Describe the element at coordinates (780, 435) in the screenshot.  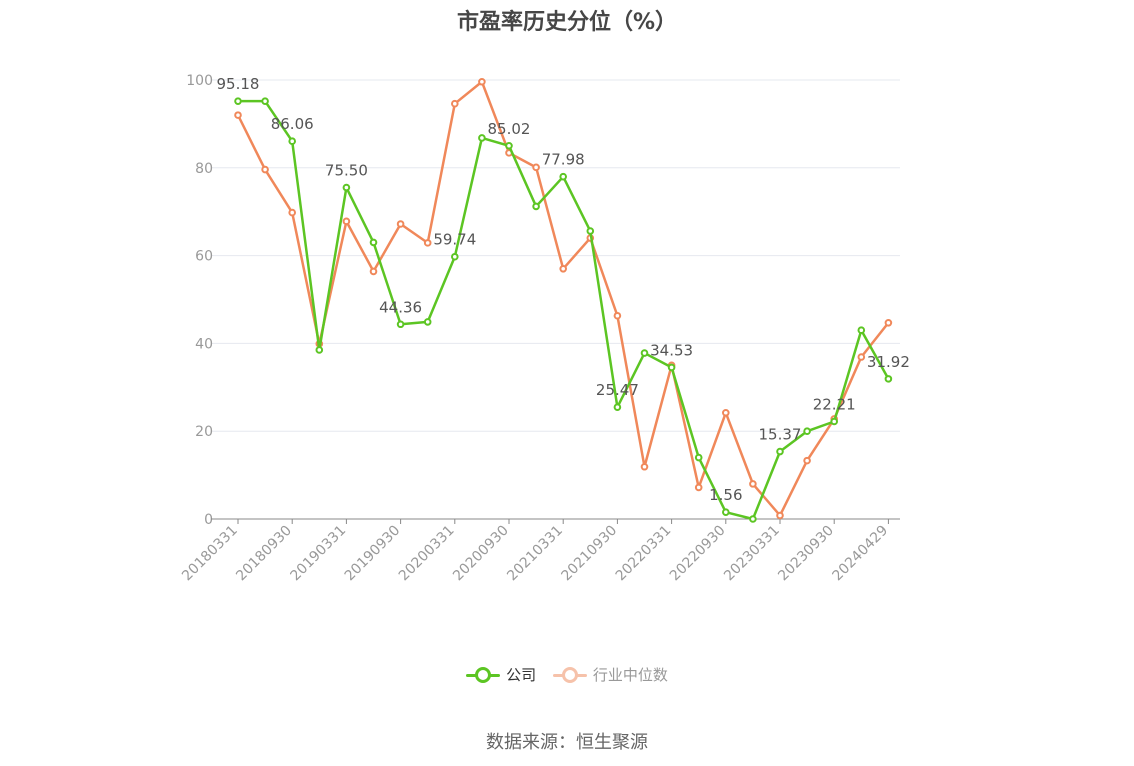
I see `company-data-label: 15.37` at that location.